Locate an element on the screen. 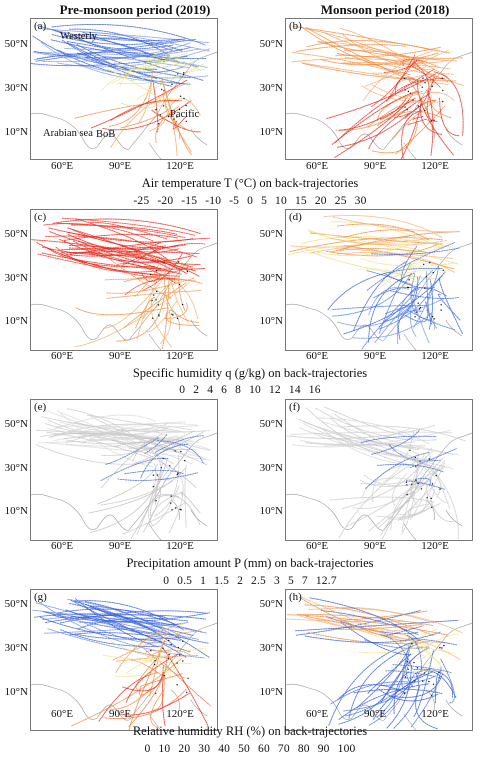 The height and width of the screenshot is (761, 500). lon-tick-120-g: 120°E is located at coordinates (180, 714).